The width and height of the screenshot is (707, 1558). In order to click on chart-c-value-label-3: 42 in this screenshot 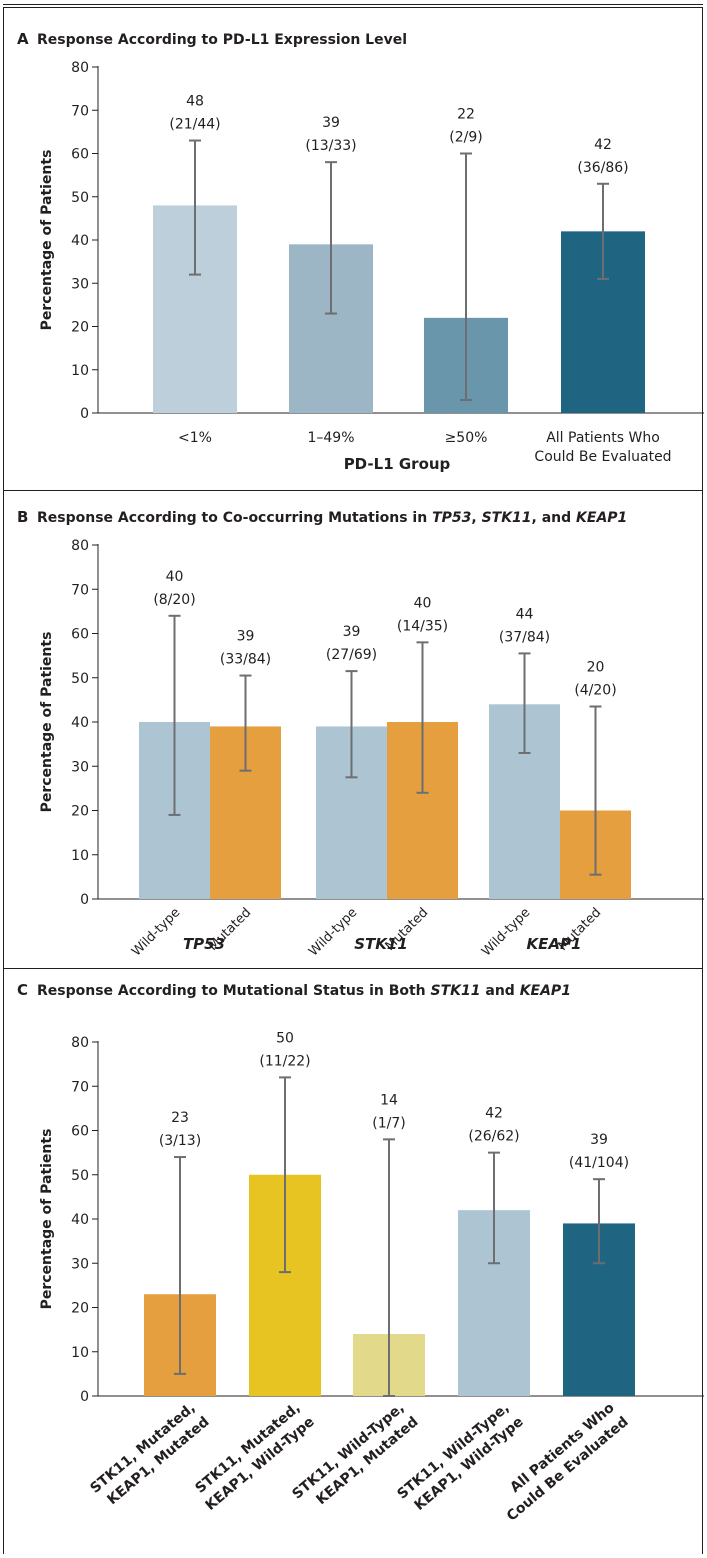, I will do `click(494, 1114)`.